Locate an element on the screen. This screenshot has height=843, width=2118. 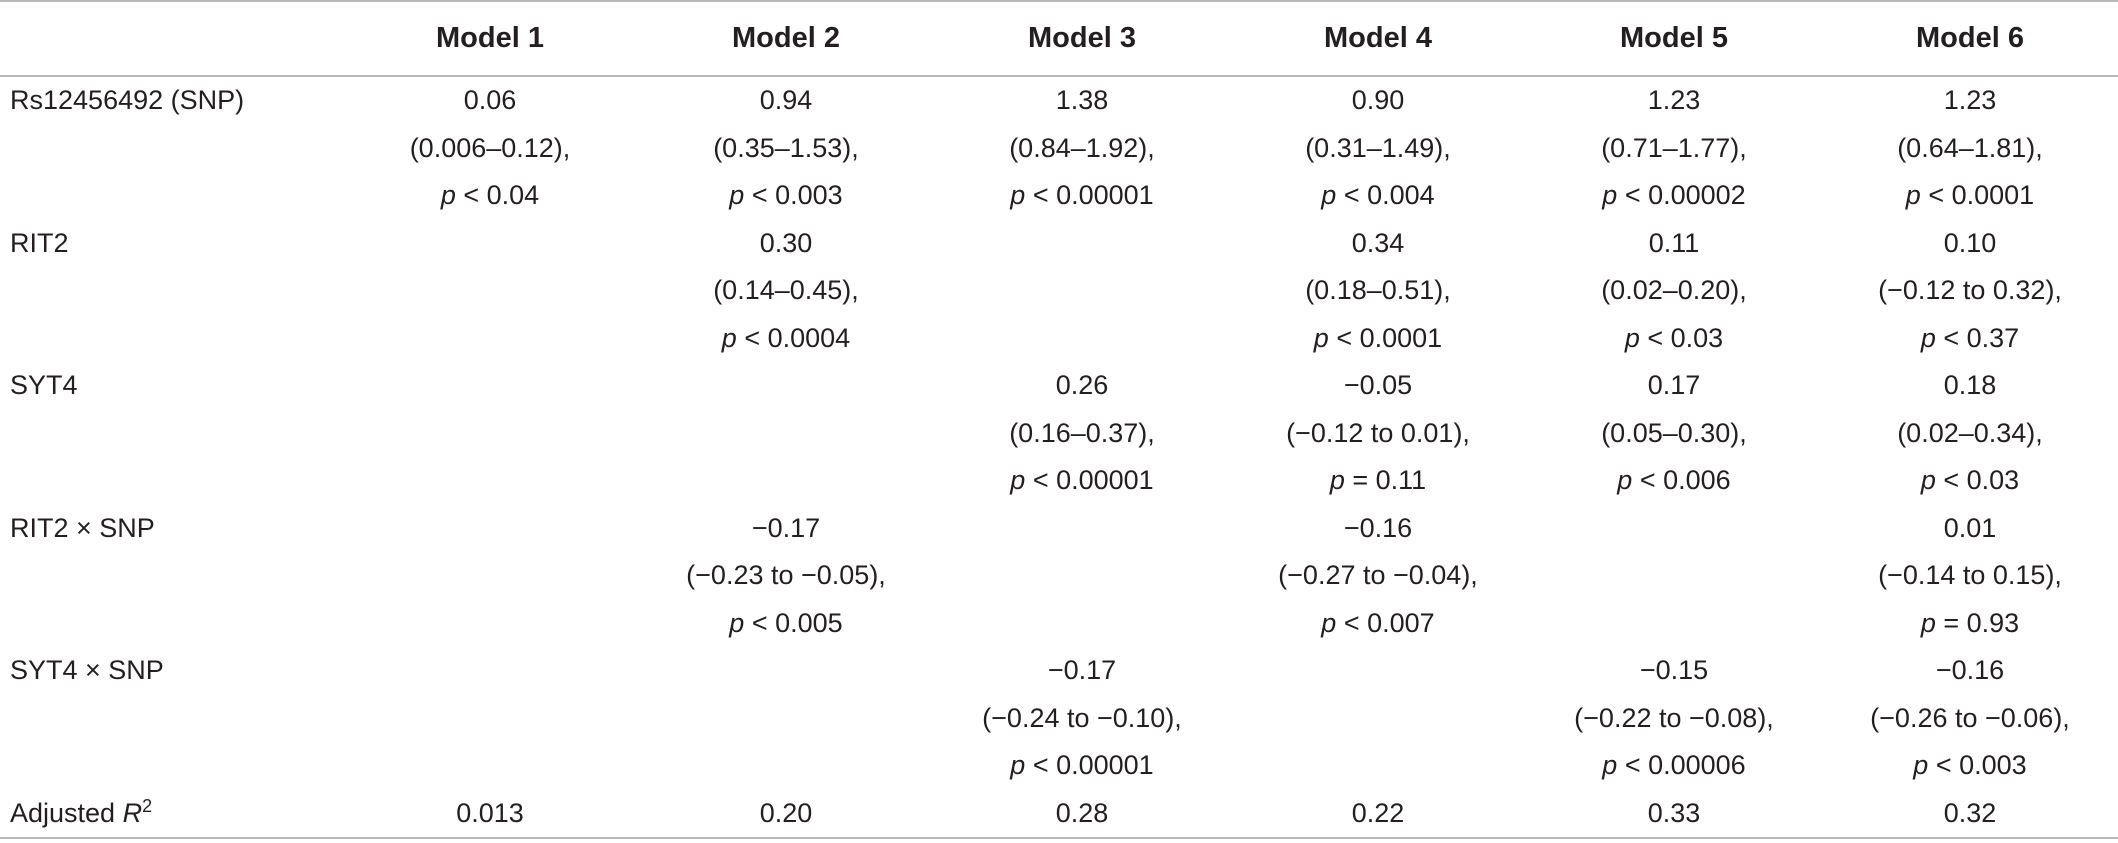
header-model-2: Model 2 is located at coordinates (786, 38).